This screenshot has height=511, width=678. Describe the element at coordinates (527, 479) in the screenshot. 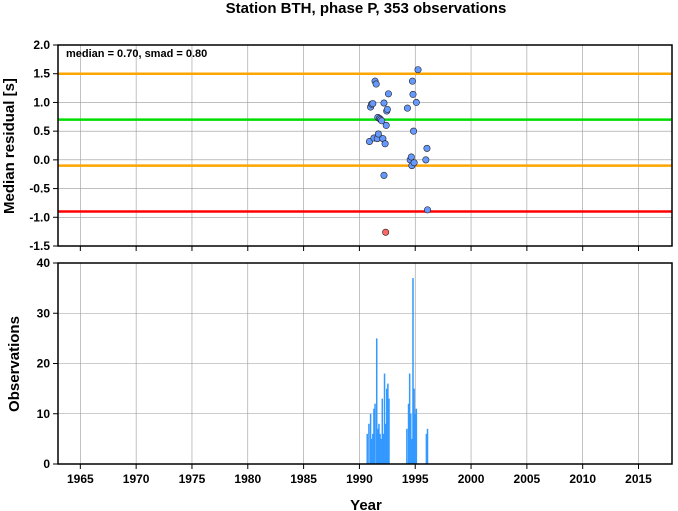

I see `x-tick-label: 2005` at that location.